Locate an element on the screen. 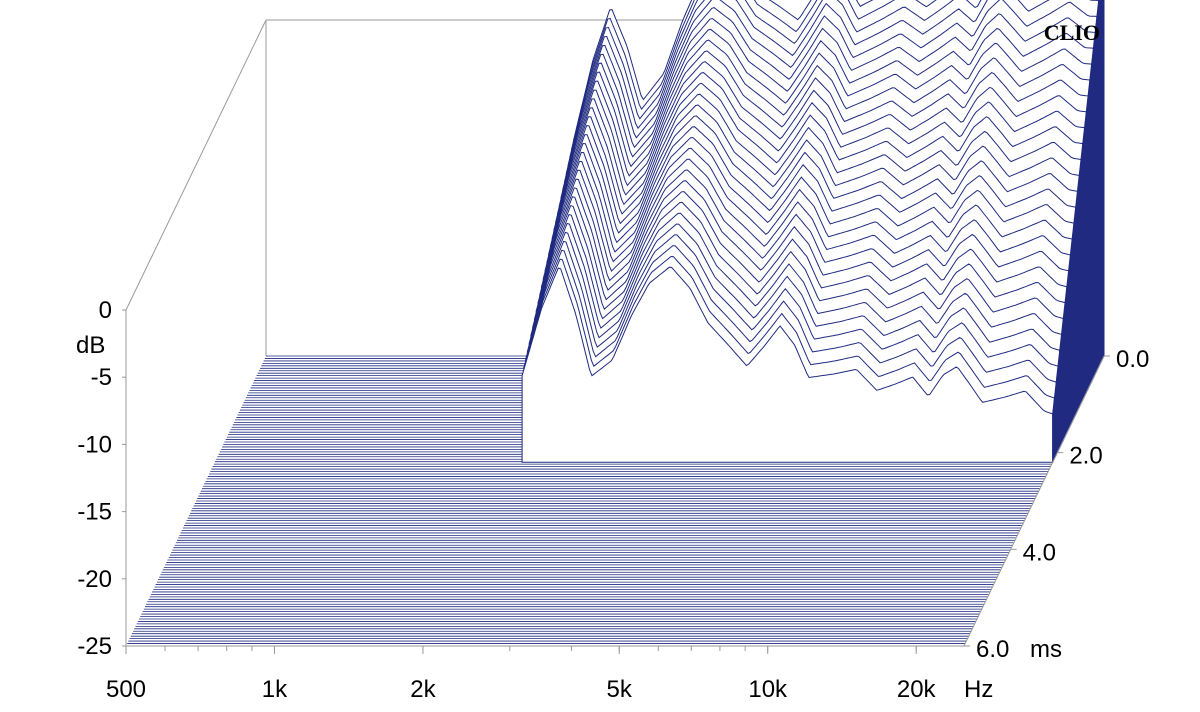  y-axis-unit: dB is located at coordinates (90, 345).